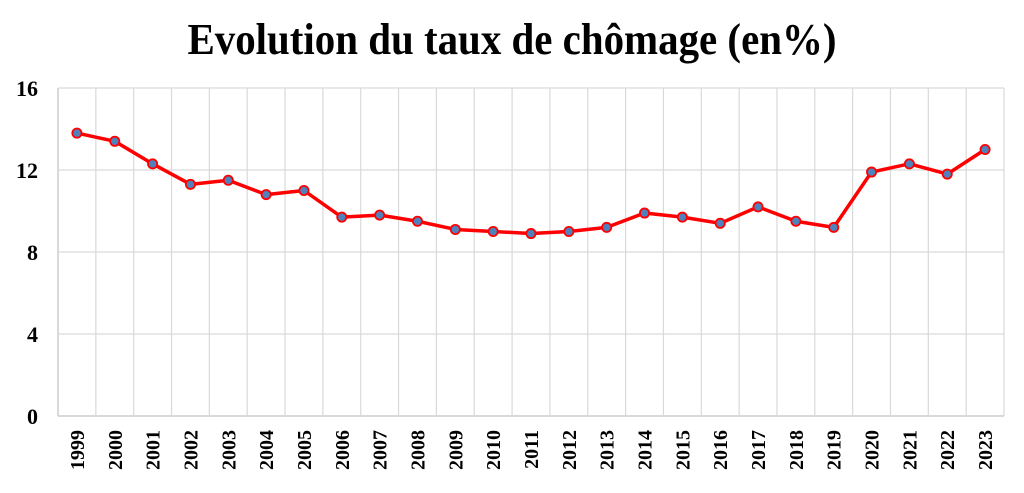  What do you see at coordinates (910, 450) in the screenshot?
I see `x-tick-label: 2021` at bounding box center [910, 450].